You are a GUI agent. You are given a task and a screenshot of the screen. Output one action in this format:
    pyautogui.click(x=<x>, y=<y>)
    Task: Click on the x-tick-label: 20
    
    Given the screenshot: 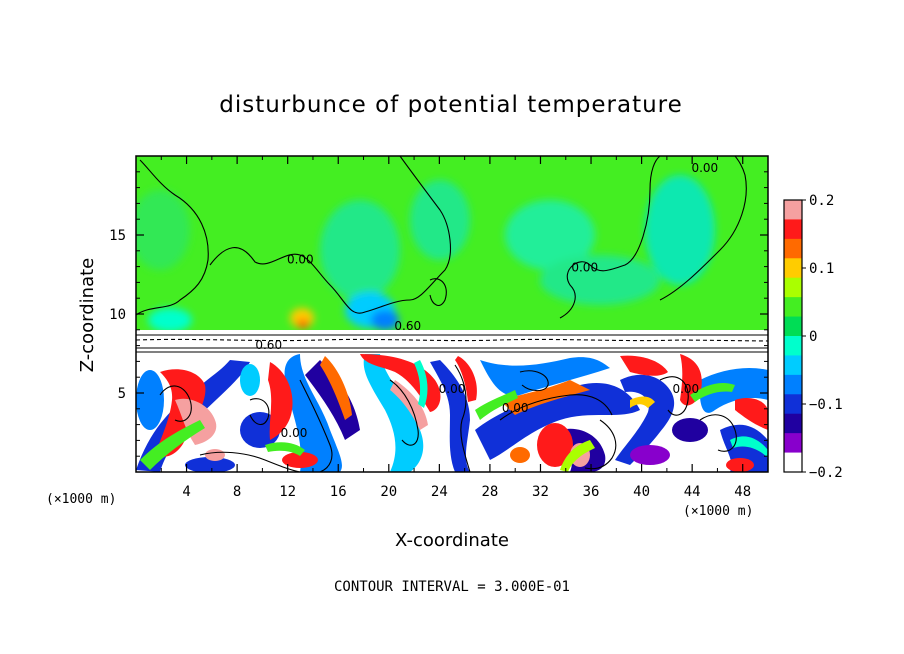 What is the action you would take?
    pyautogui.click(x=388, y=492)
    